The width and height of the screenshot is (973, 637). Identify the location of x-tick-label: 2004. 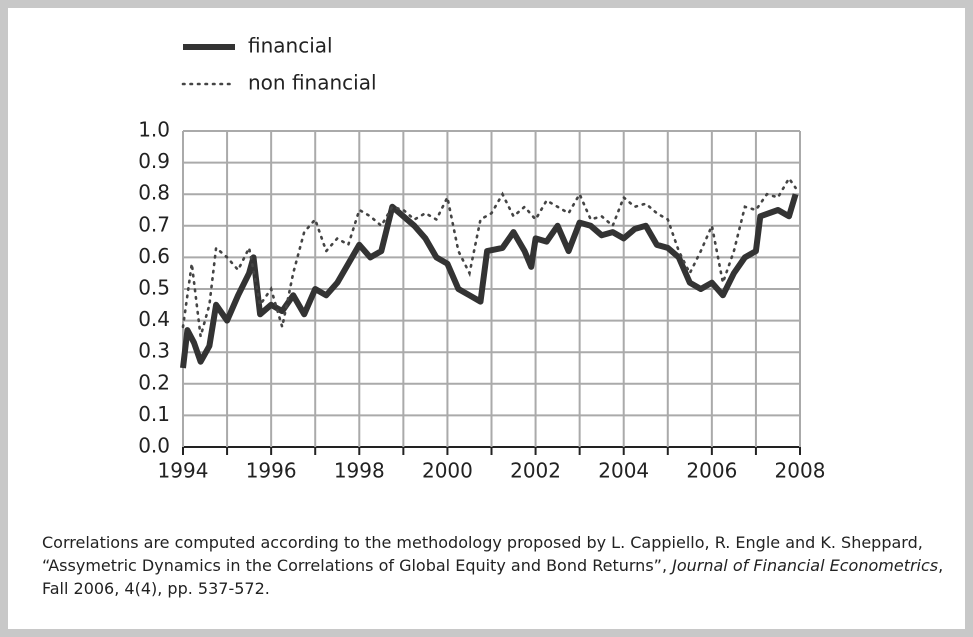
(623, 471).